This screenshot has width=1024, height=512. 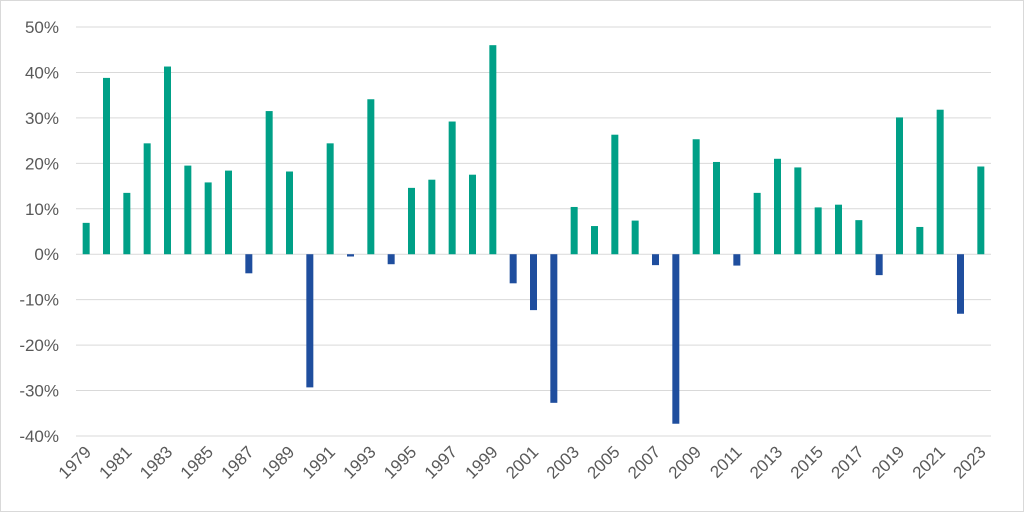 What do you see at coordinates (635, 237) in the screenshot?
I see `bar-2006` at bounding box center [635, 237].